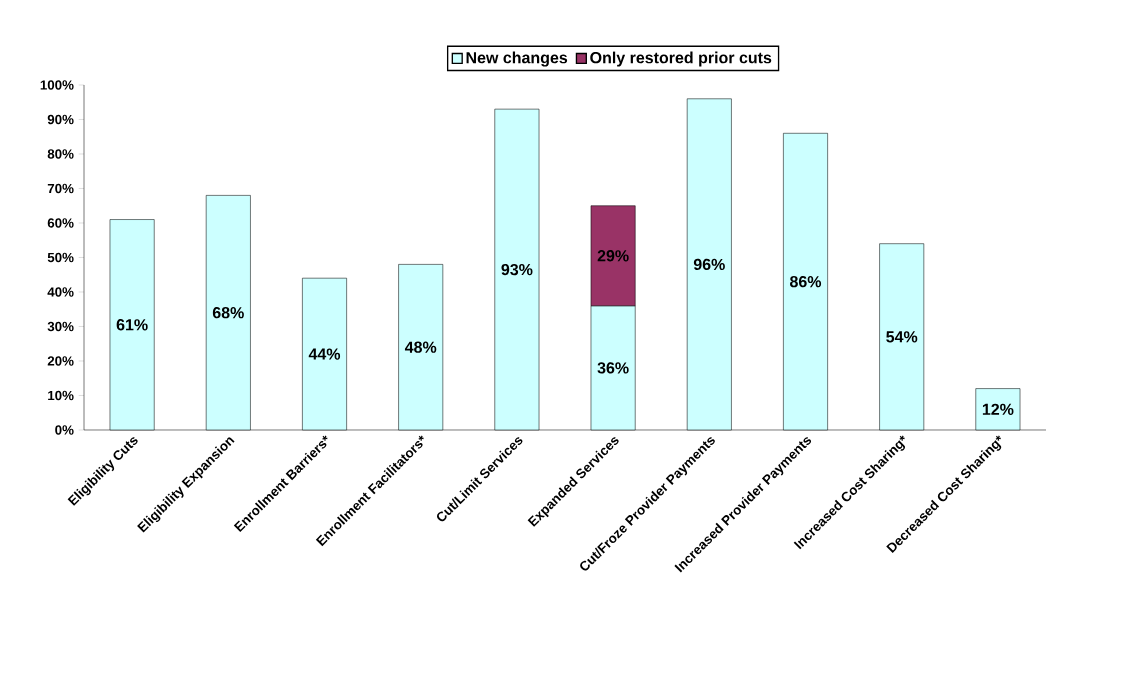  I want to click on data-label: 93%, so click(517, 269).